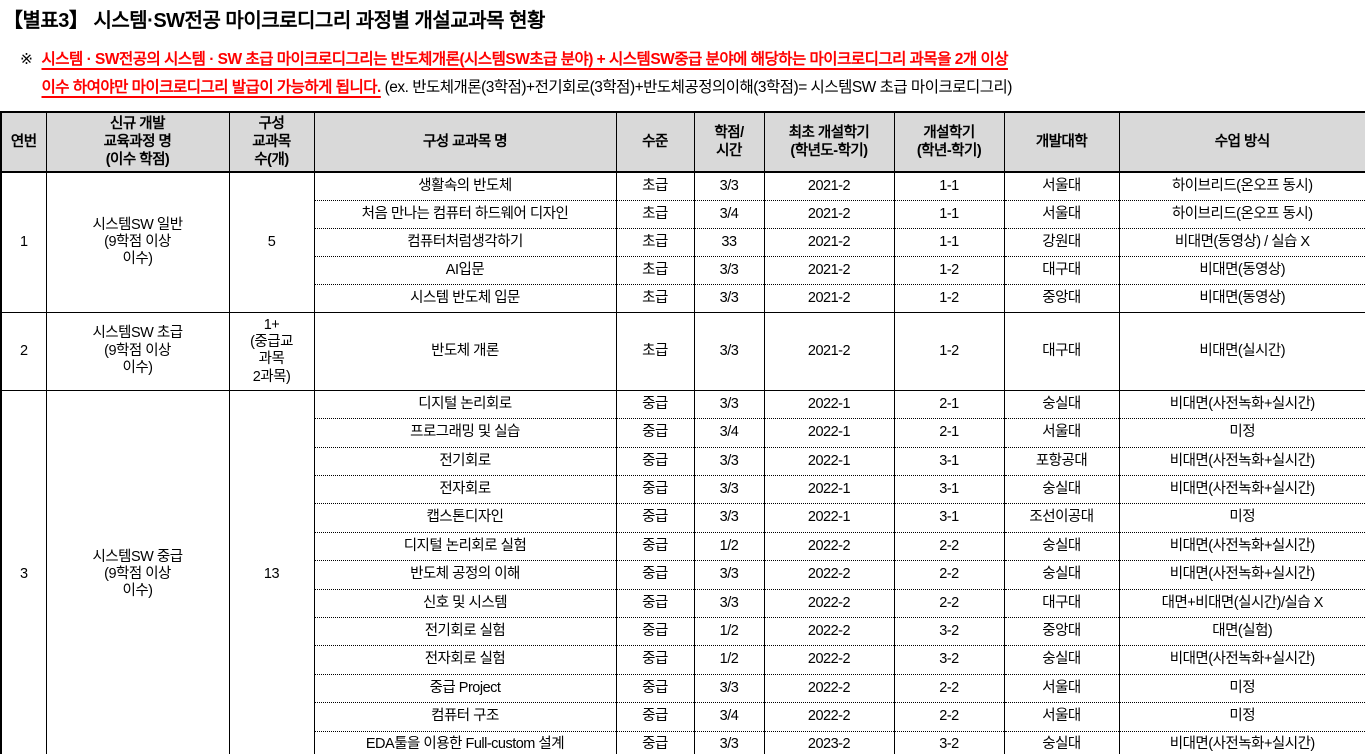  Describe the element at coordinates (1241, 142) in the screenshot. I see `column-header-9: 수업 방식` at that location.